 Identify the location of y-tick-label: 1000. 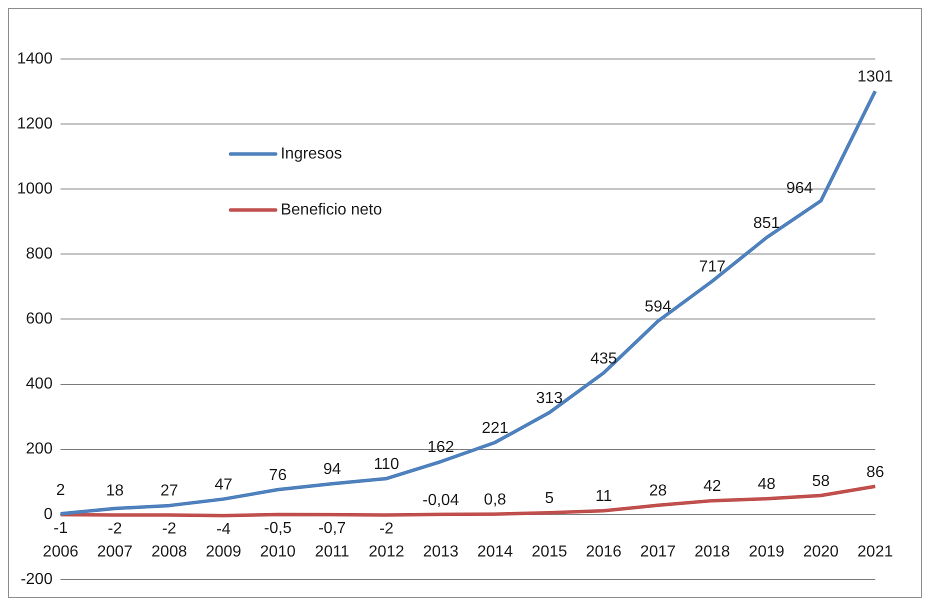
(35, 189).